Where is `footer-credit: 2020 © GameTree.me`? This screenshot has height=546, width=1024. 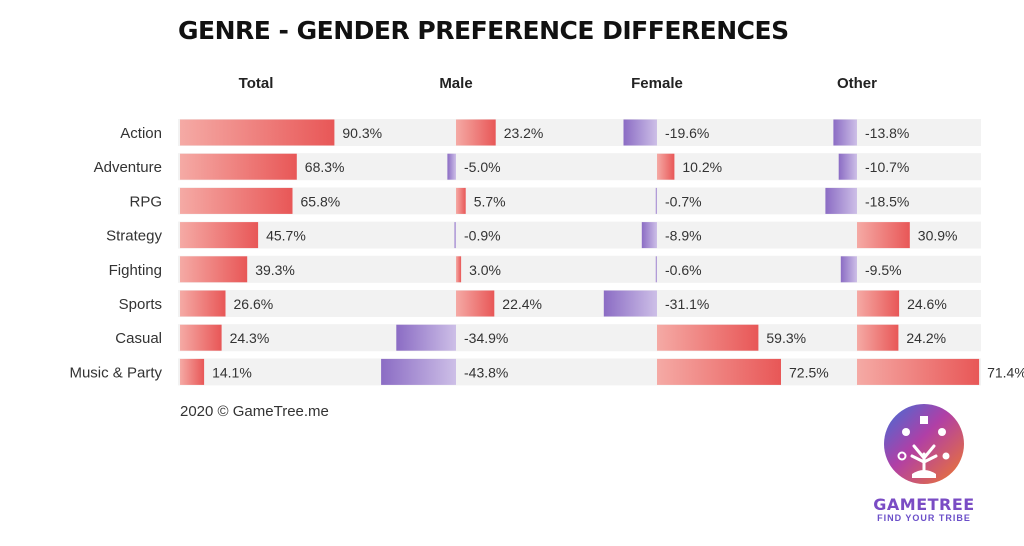
footer-credit: 2020 © GameTree.me is located at coordinates (254, 411).